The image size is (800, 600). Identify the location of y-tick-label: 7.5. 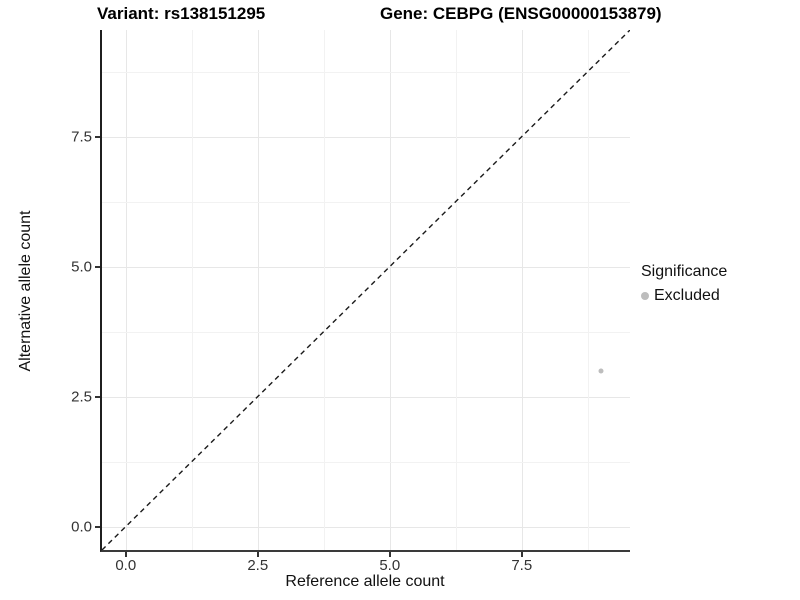
(81, 137).